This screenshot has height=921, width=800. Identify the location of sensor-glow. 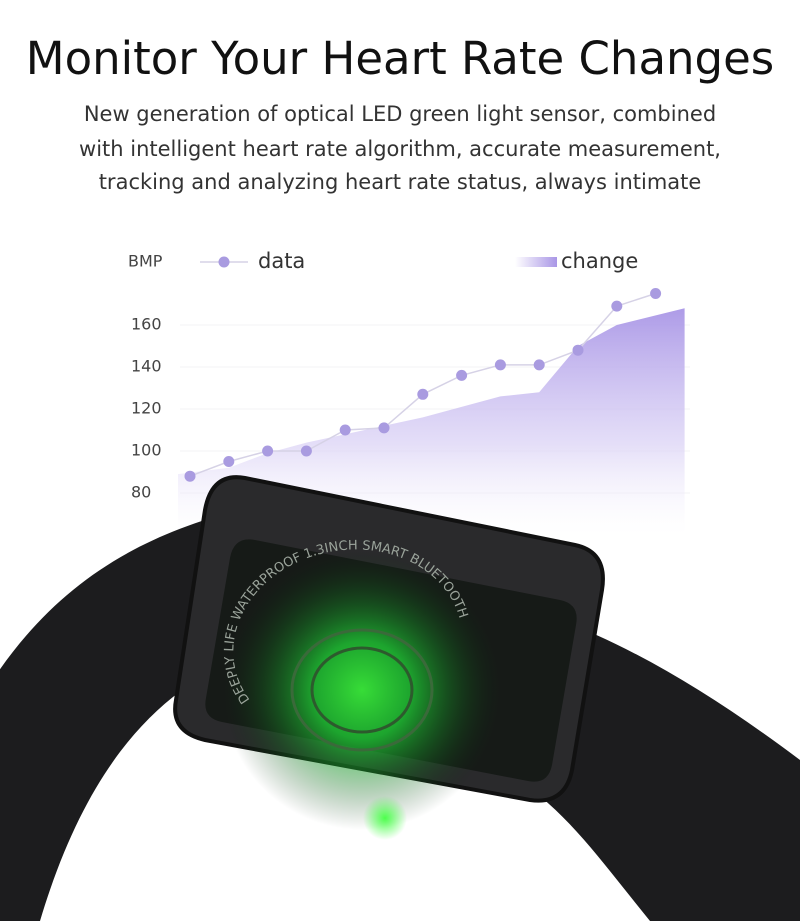
(362, 690).